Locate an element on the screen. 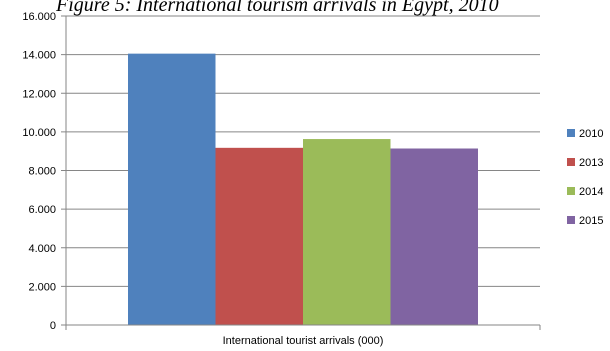 The image size is (610, 351). bar-2014 is located at coordinates (347, 232).